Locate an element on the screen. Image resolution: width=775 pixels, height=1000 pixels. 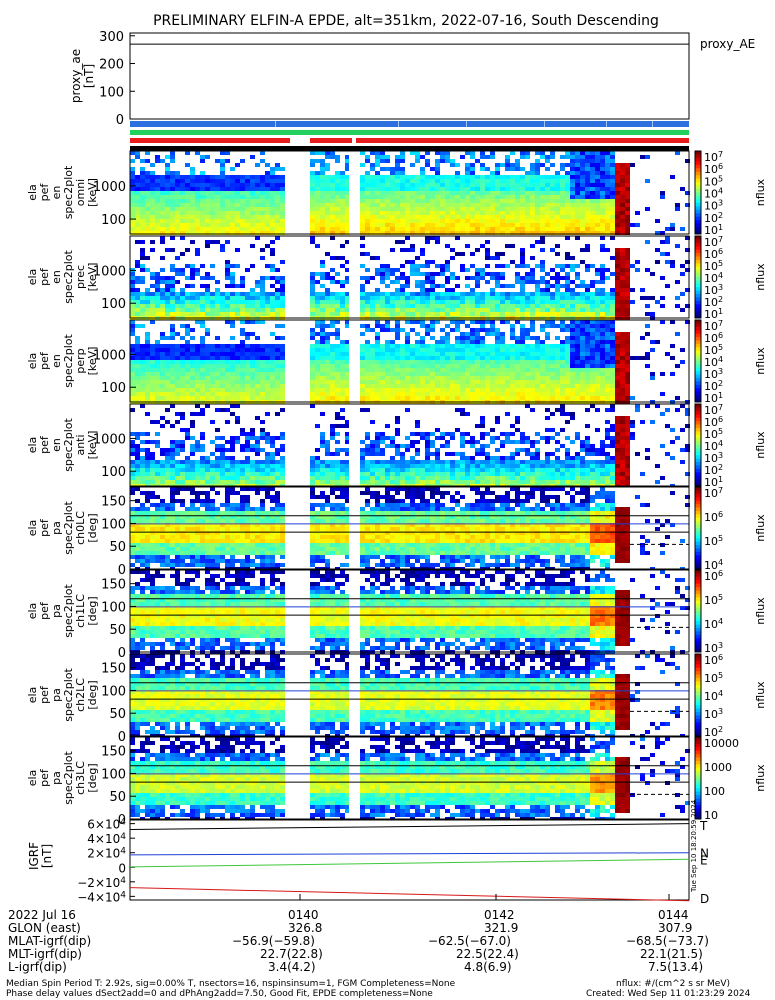
colorbar-tick-label: 104 is located at coordinates (713, 278).